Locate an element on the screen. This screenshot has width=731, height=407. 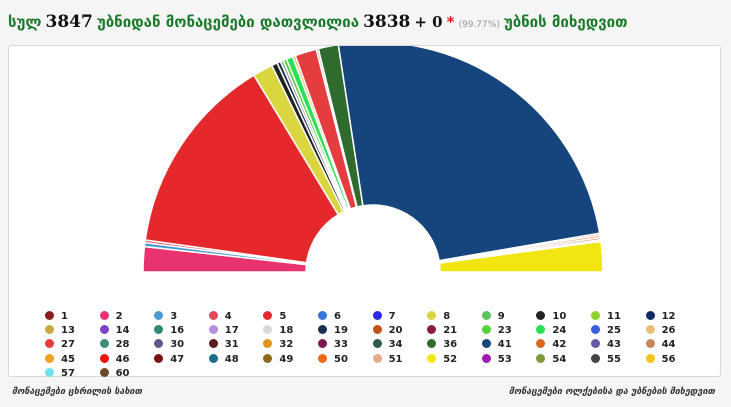
legend-label: 55 is located at coordinates (614, 359).